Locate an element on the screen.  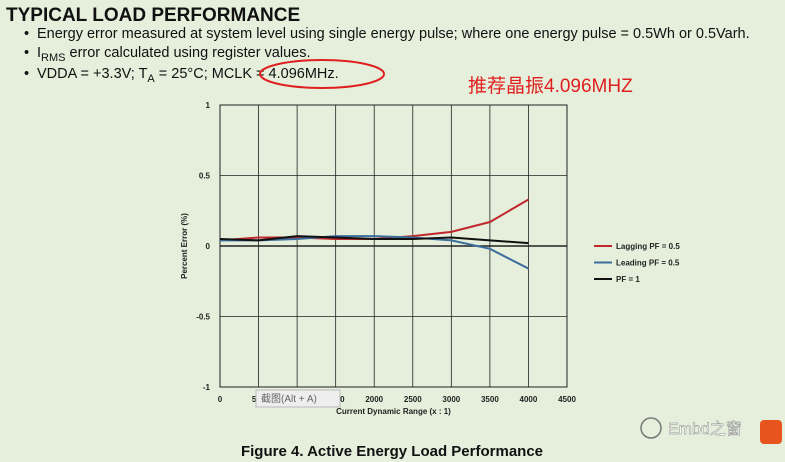
subscript: RMS is located at coordinates (53, 58).